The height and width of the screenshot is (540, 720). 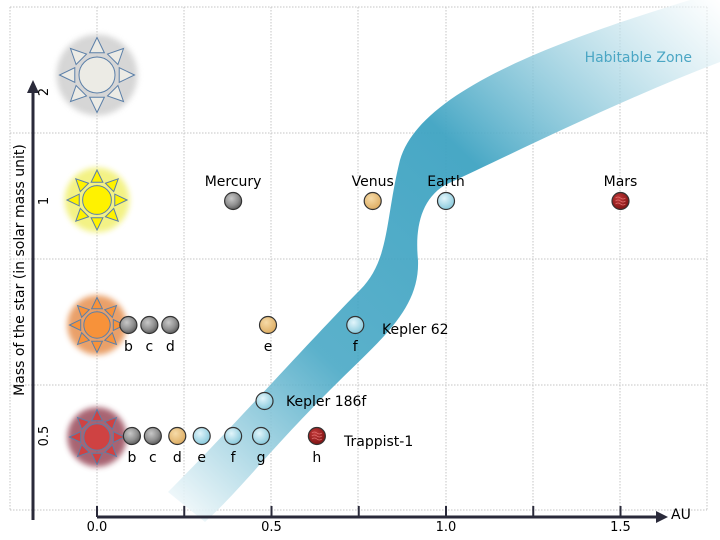 What do you see at coordinates (621, 182) in the screenshot?
I see `planet-label: Mars` at bounding box center [621, 182].